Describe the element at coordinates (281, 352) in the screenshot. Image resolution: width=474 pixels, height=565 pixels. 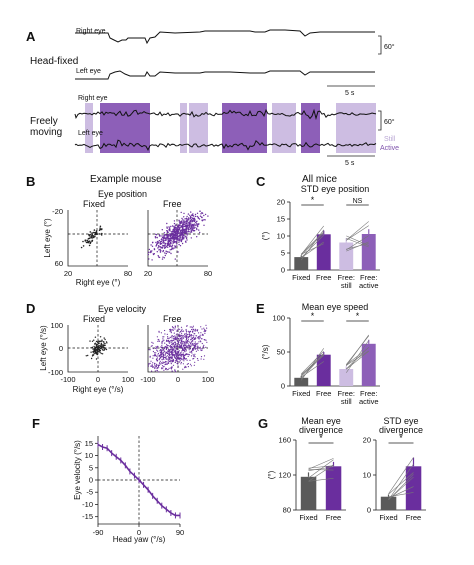
I see `y-tick-label: 50` at that location.